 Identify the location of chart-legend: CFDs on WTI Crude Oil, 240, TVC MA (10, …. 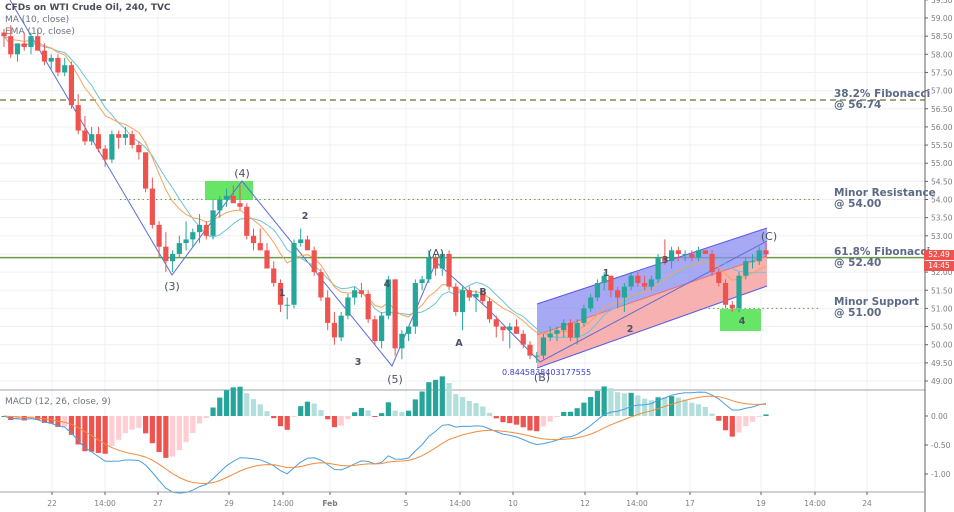
(88, 20).